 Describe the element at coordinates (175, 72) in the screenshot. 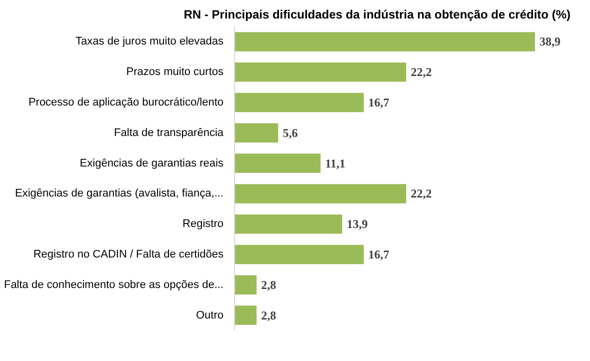

I see `y-tick-label: Prazos muito curtos` at that location.